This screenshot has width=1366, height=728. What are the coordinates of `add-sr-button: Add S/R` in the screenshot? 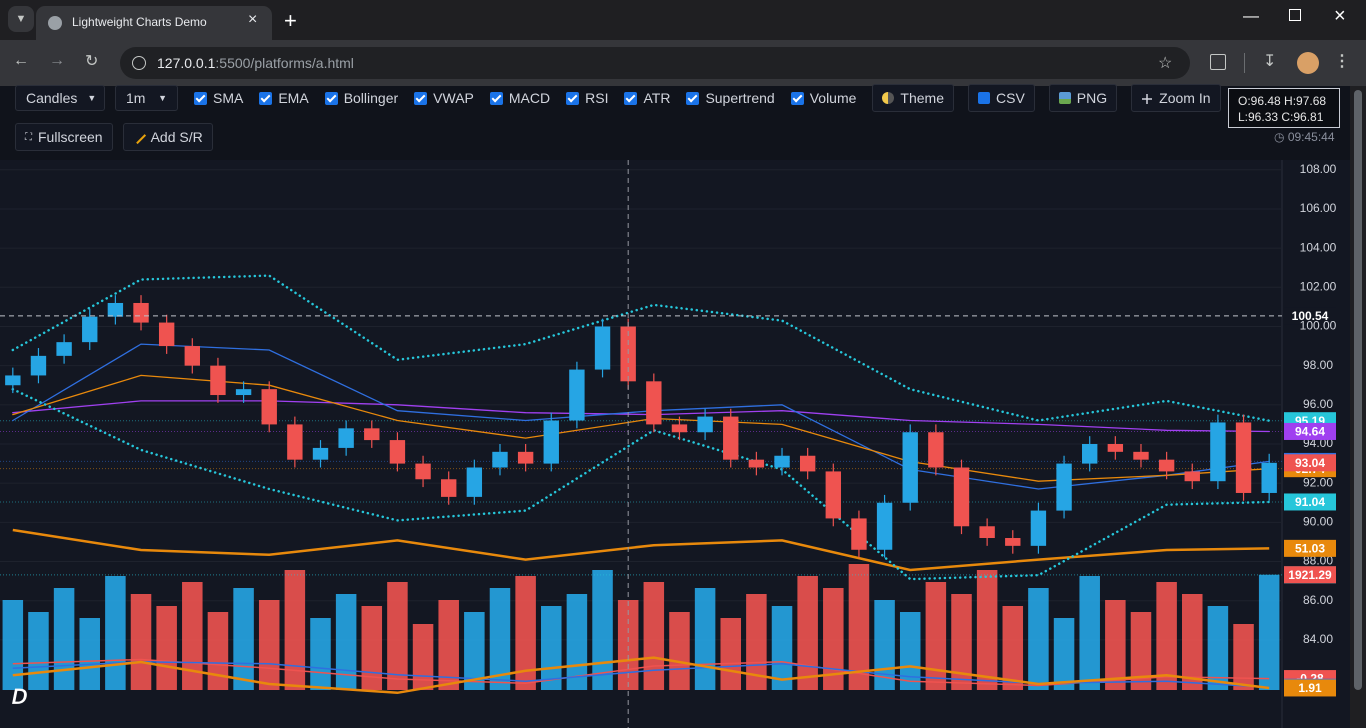 It's located at (167, 137).